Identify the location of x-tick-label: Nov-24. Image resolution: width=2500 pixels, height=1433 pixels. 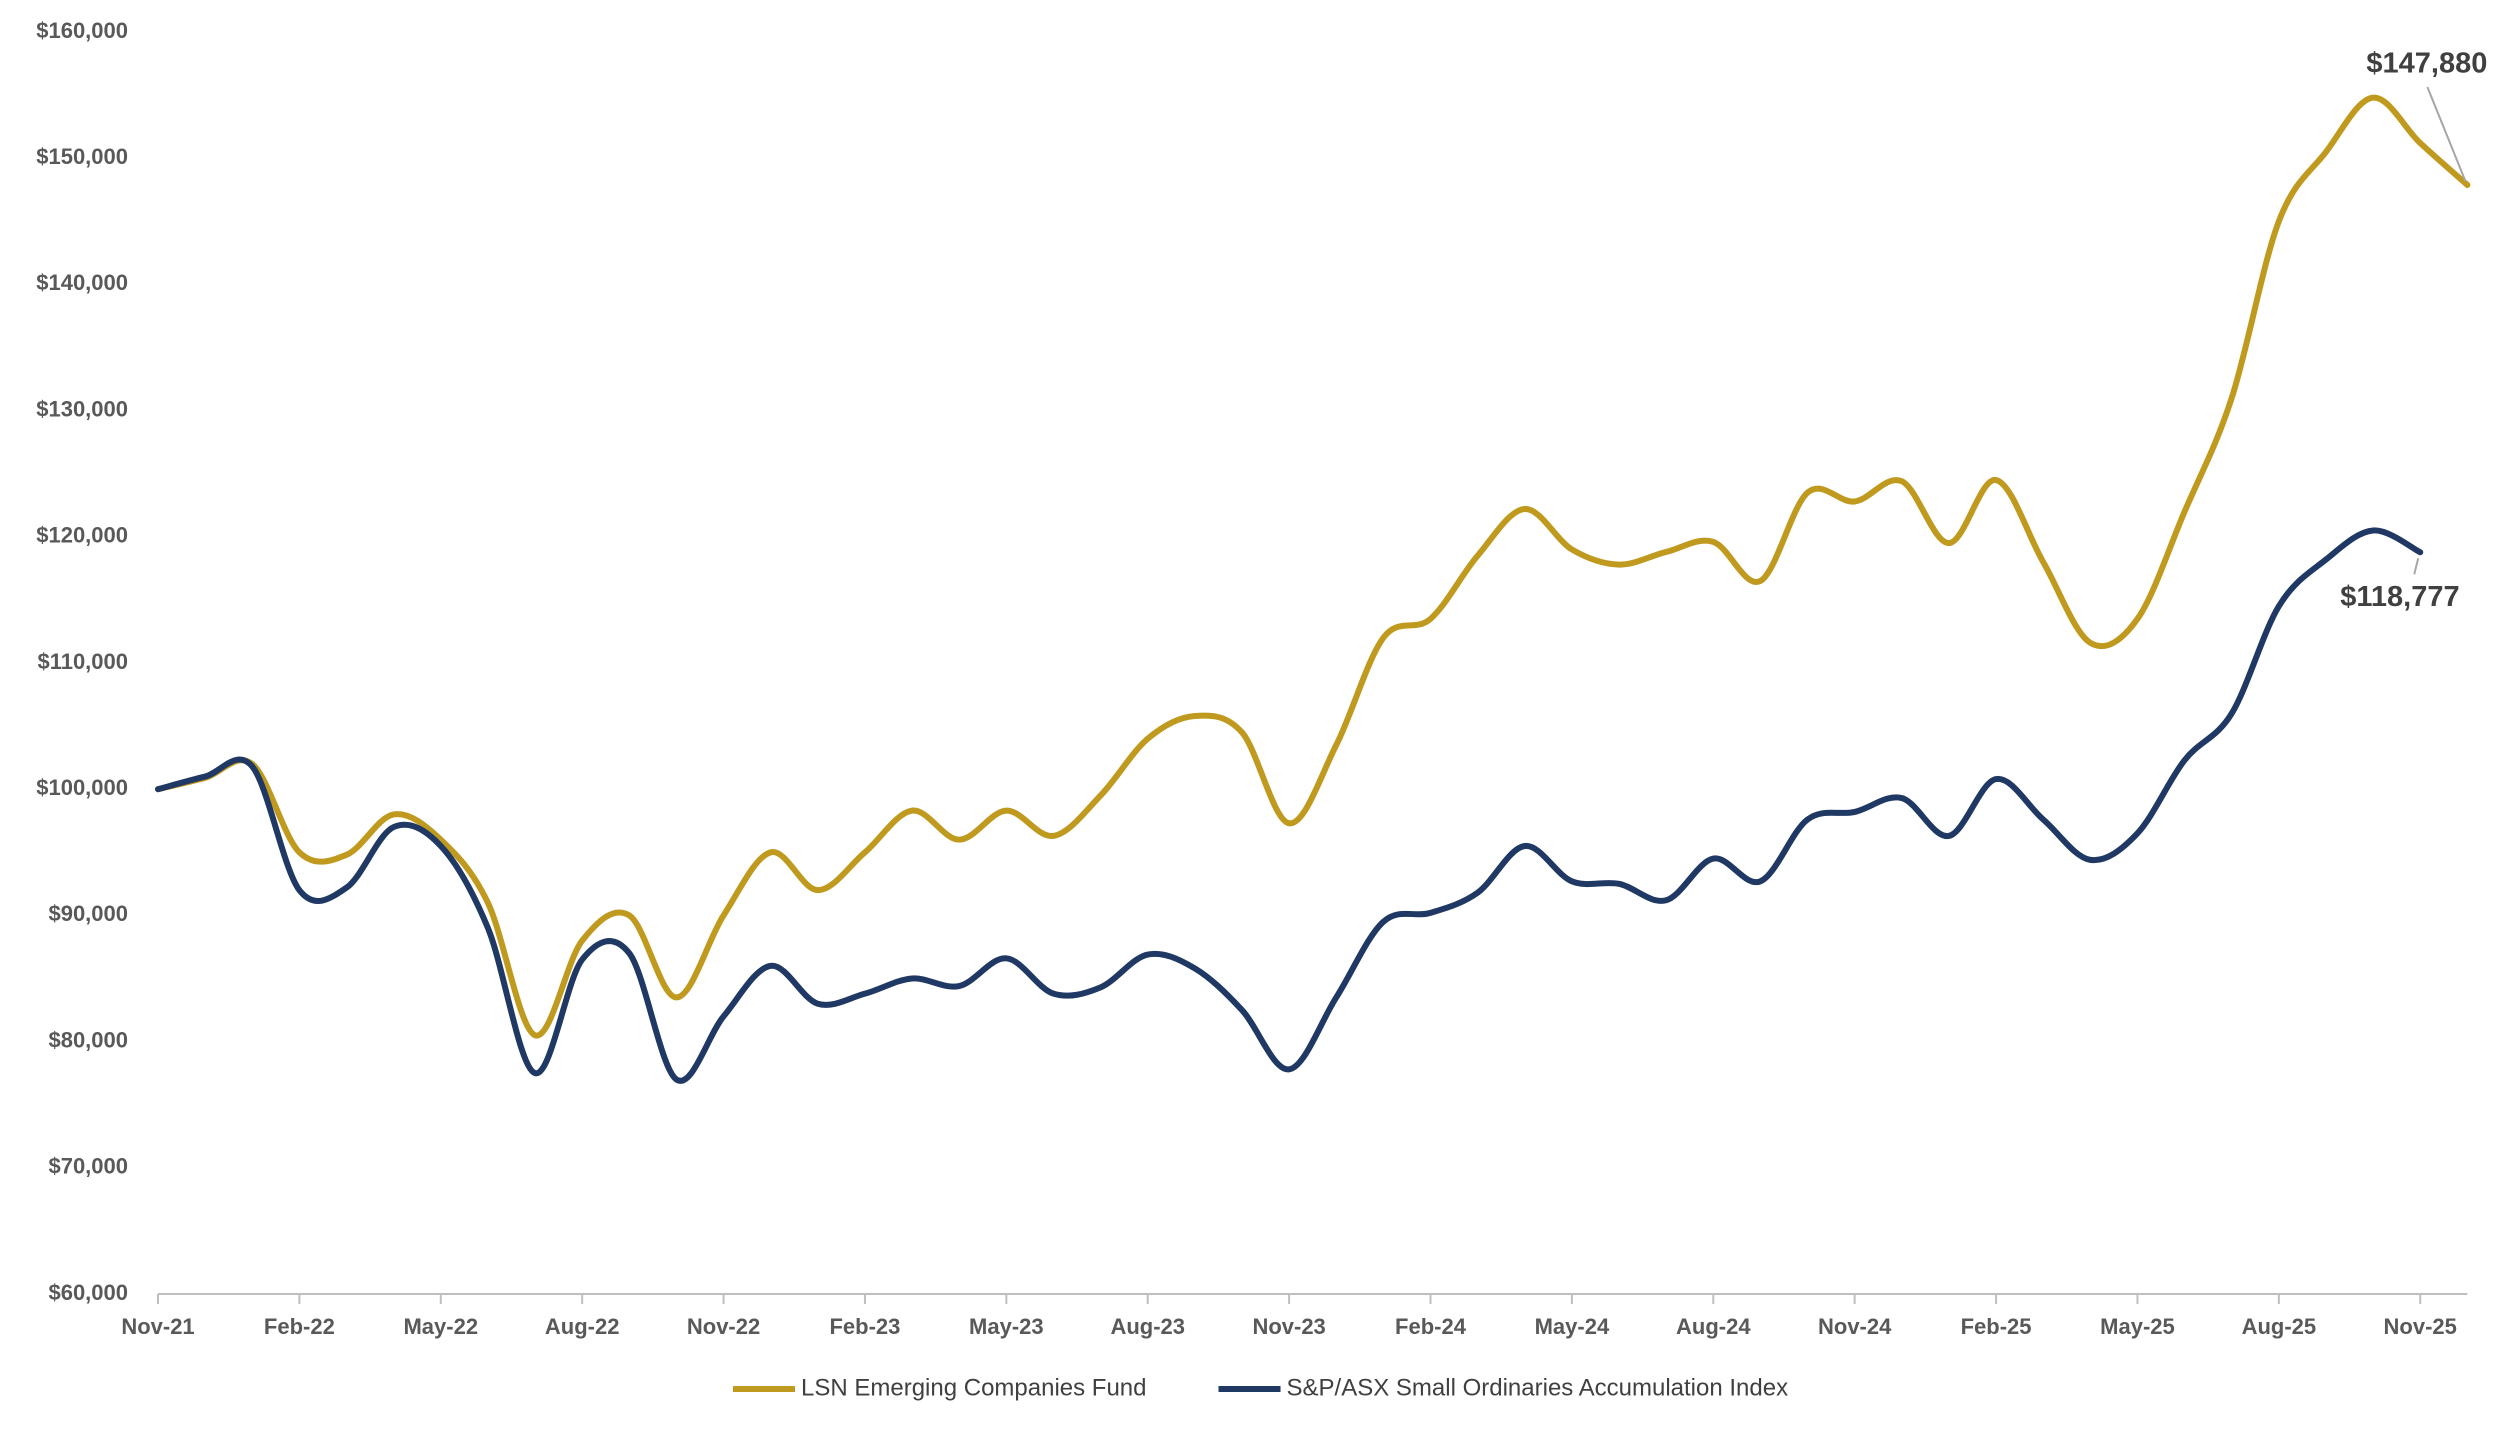
(1855, 1326).